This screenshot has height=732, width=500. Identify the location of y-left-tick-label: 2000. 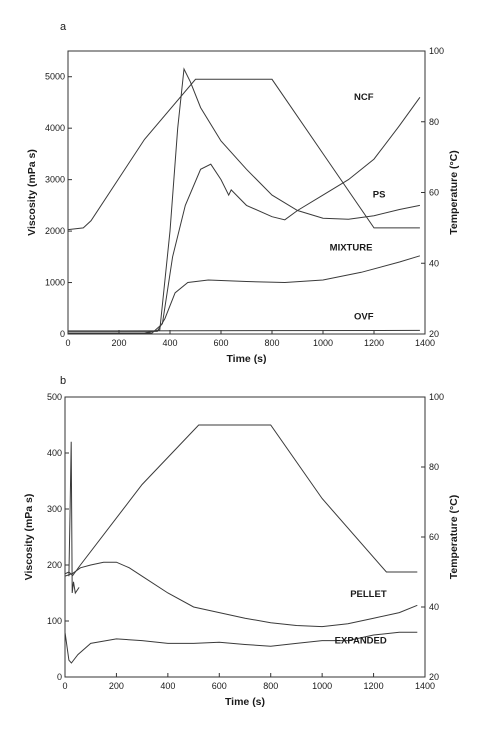
(55, 231).